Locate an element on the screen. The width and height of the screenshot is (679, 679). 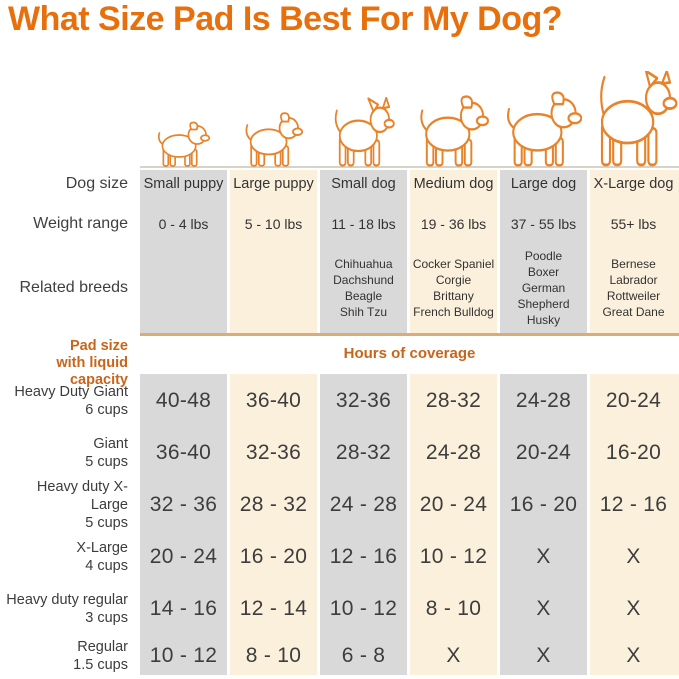
weight-cell: 0 - 4 lbs is located at coordinates (183, 224).